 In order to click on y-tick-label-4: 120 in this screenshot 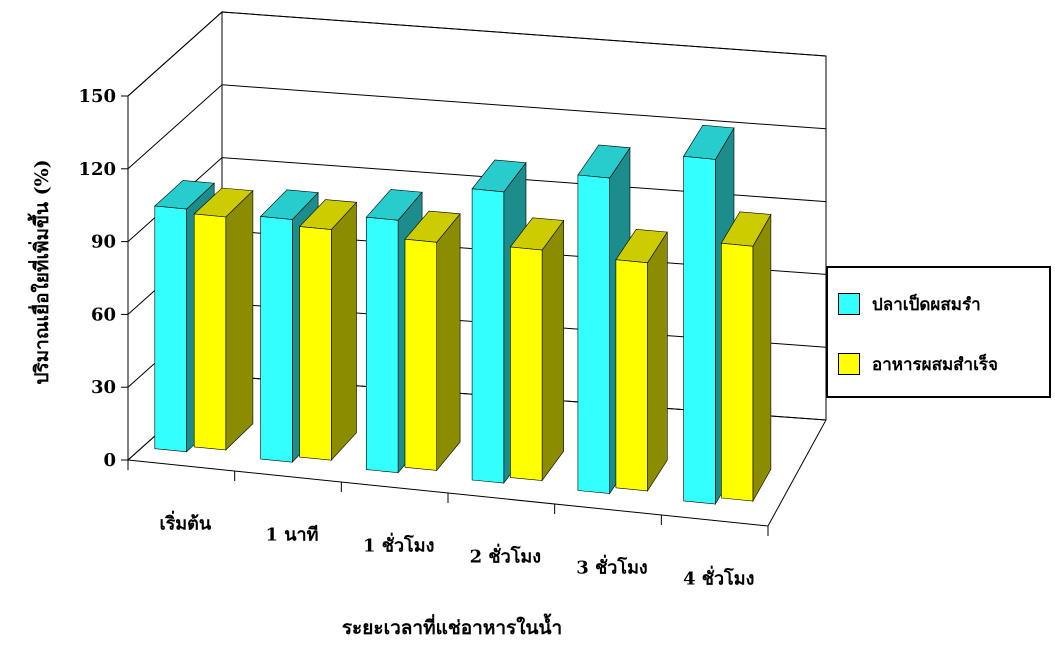, I will do `click(97, 169)`.